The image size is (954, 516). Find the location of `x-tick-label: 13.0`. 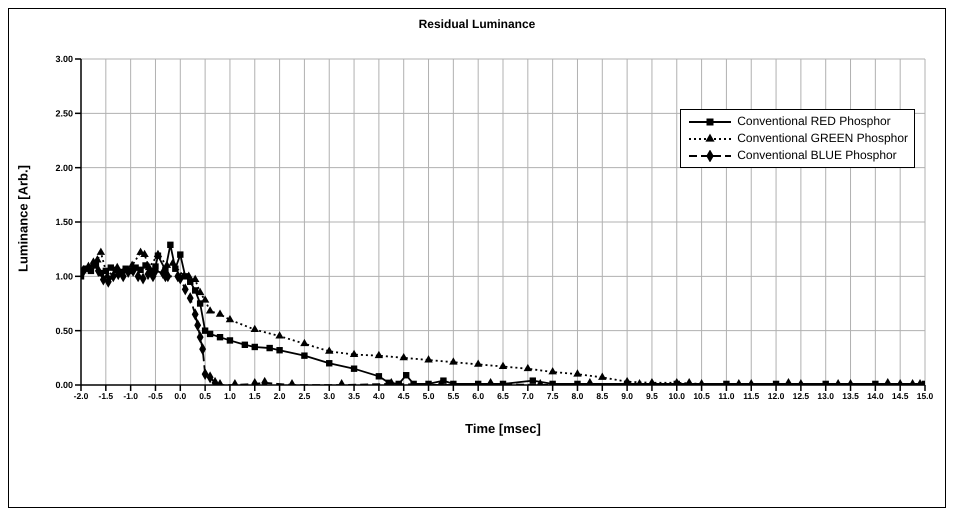

x-tick-label: 13.0 is located at coordinates (825, 396).